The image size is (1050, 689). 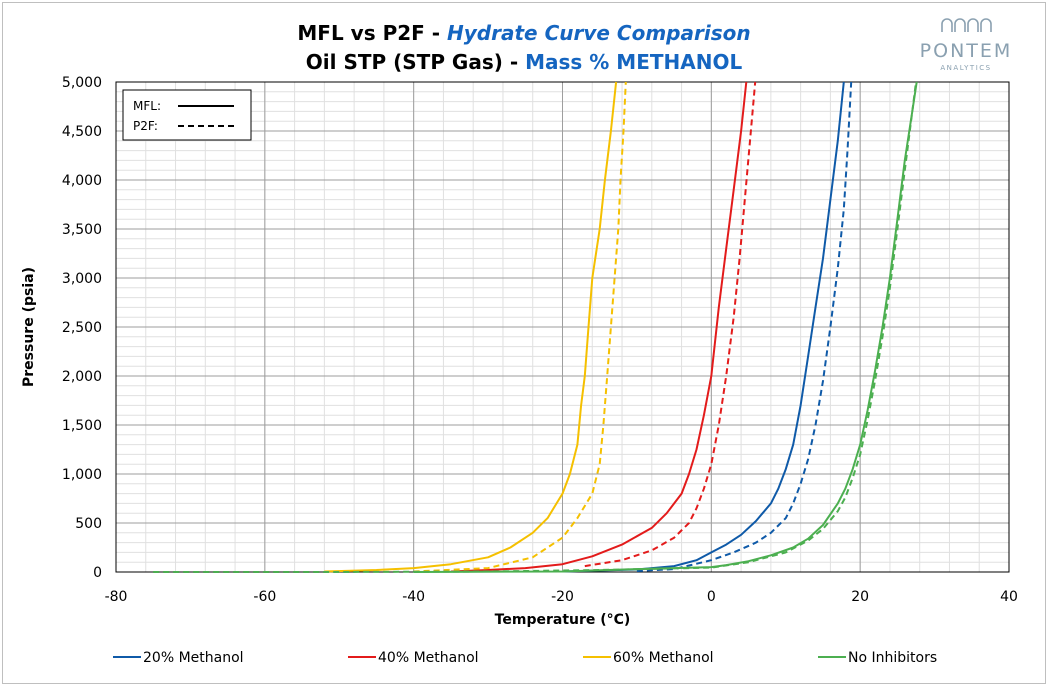 What do you see at coordinates (599, 33) in the screenshot?
I see `title-line1-accent: Hydrate Curve Comparison` at bounding box center [599, 33].